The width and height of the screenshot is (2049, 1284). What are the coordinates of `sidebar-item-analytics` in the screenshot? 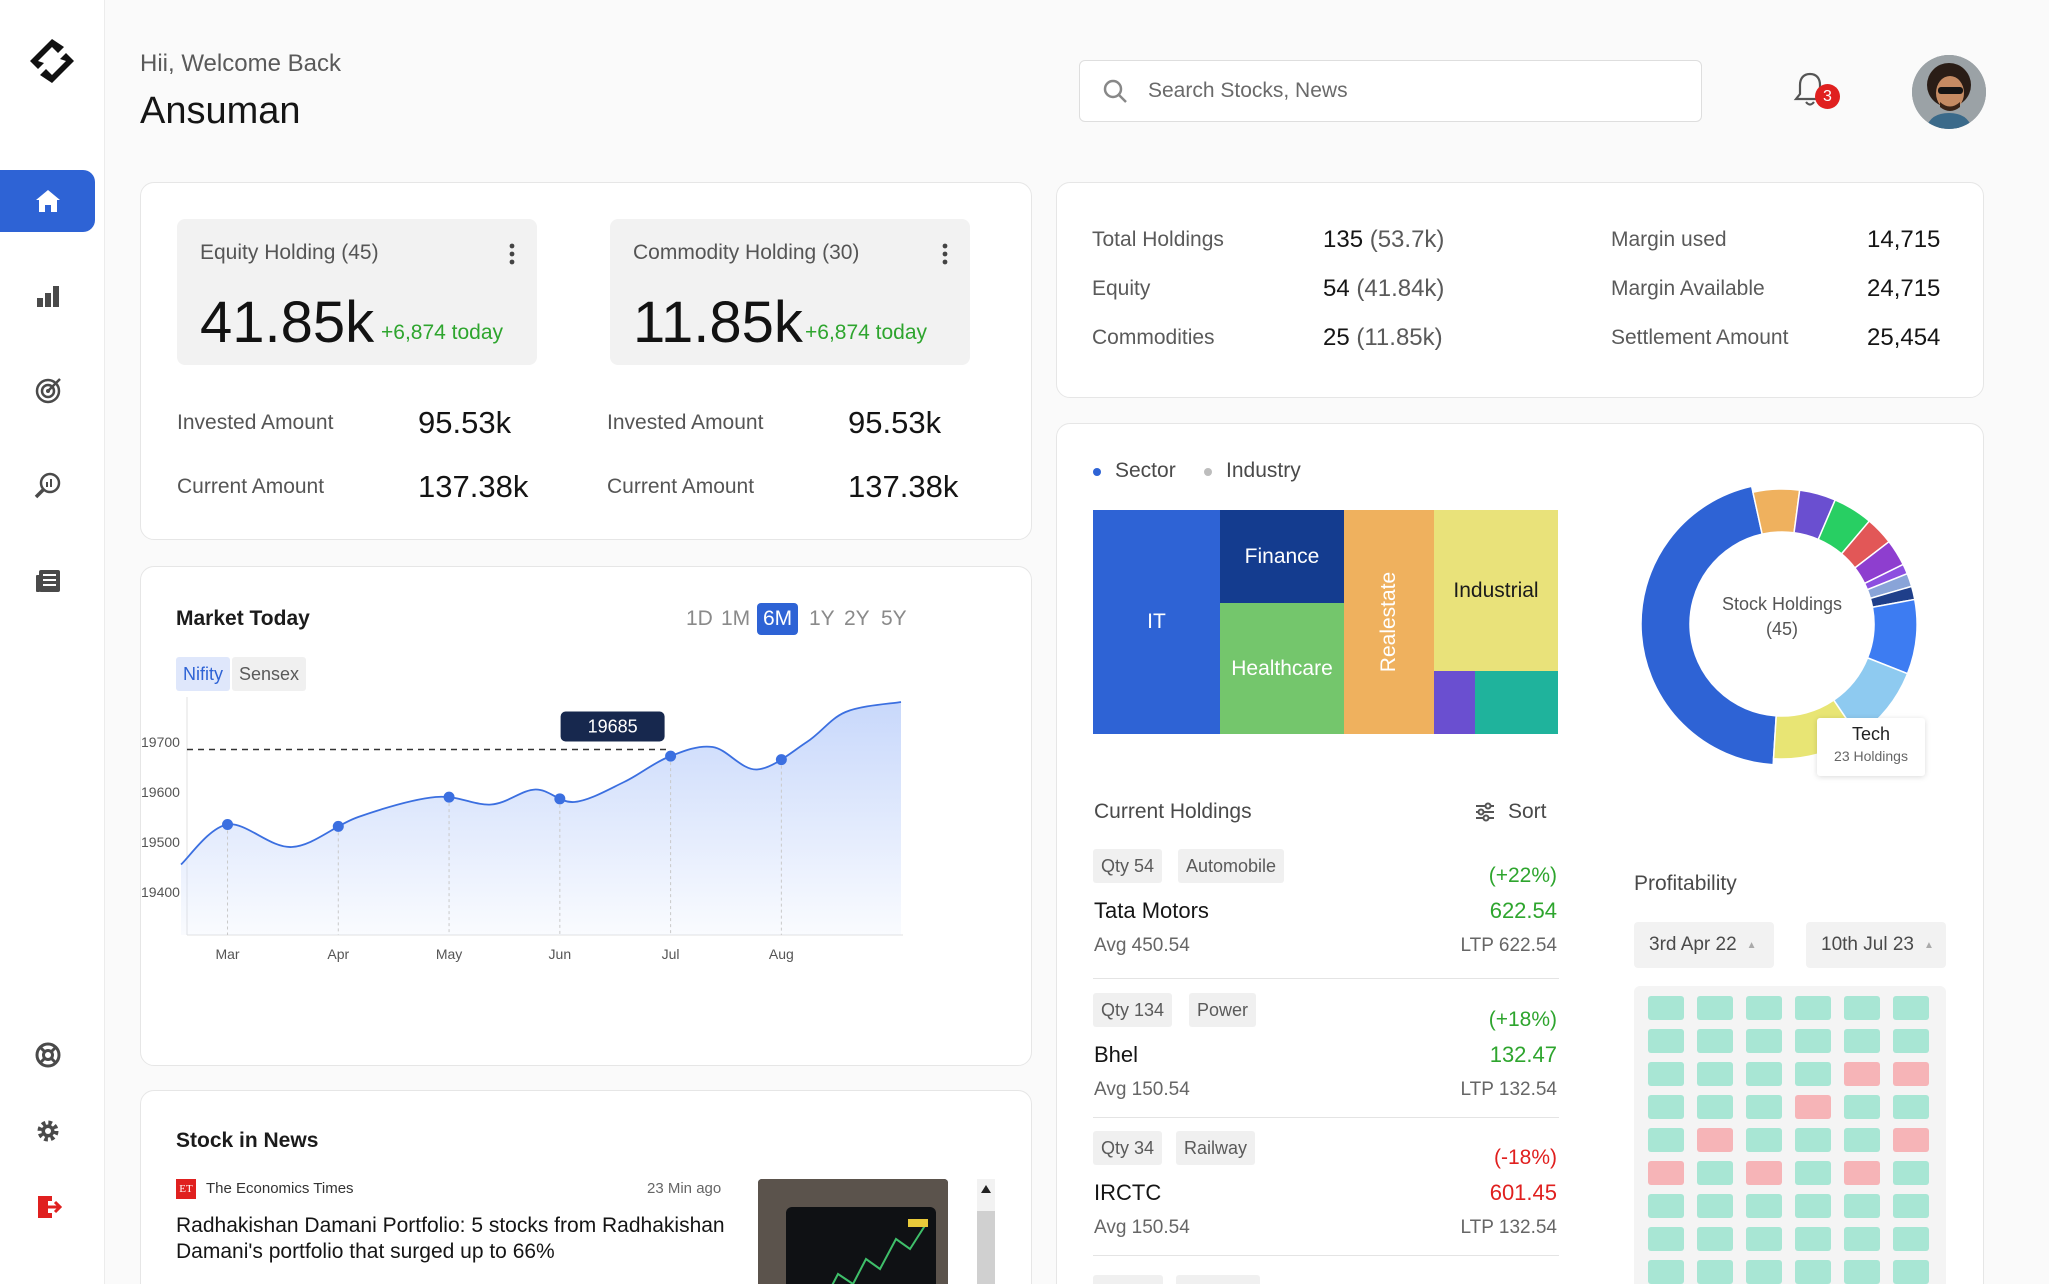 It's located at (47, 296).